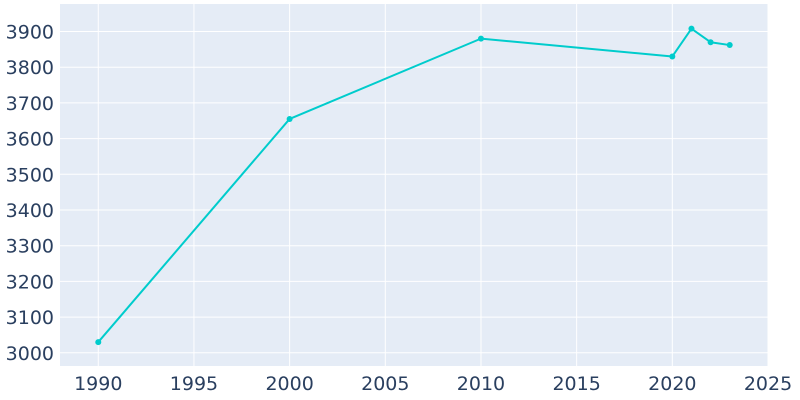 This screenshot has width=800, height=400. Describe the element at coordinates (194, 384) in the screenshot. I see `x-tick-label: 1995` at that location.